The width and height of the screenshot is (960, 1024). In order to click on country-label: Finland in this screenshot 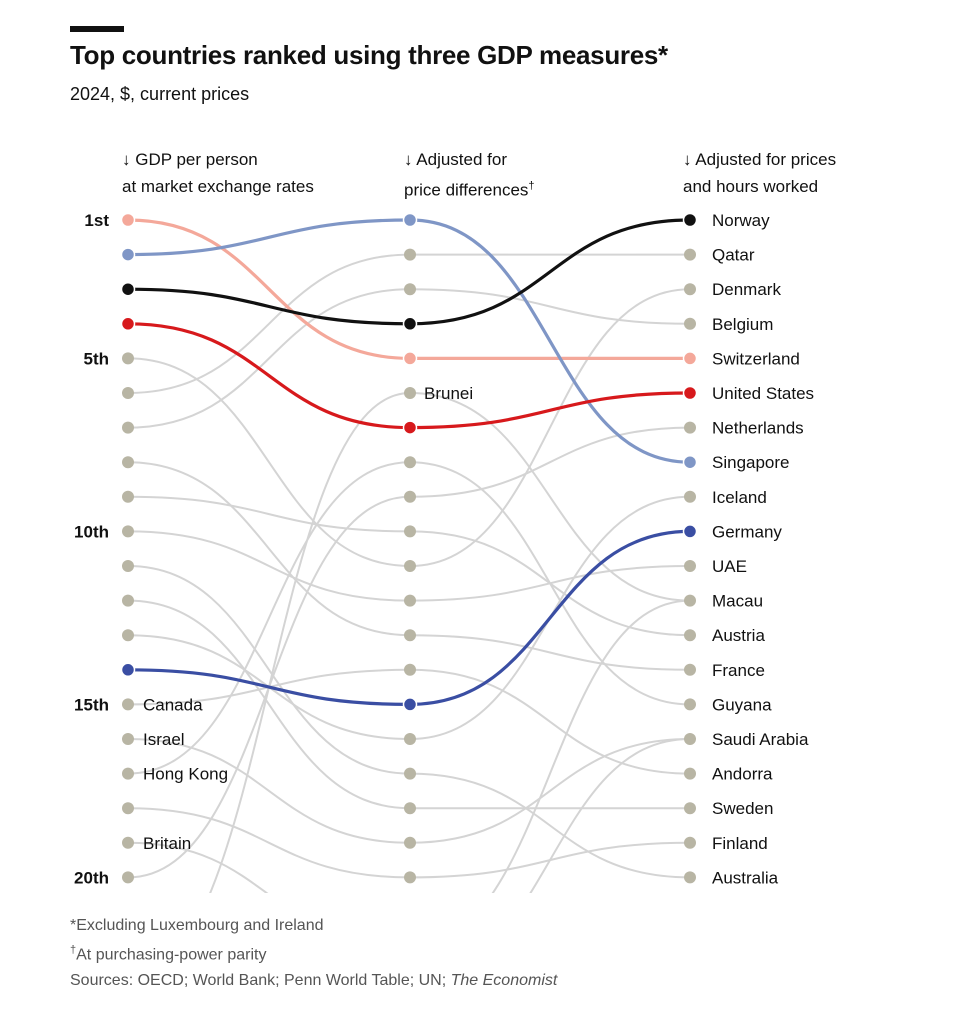, I will do `click(740, 843)`.